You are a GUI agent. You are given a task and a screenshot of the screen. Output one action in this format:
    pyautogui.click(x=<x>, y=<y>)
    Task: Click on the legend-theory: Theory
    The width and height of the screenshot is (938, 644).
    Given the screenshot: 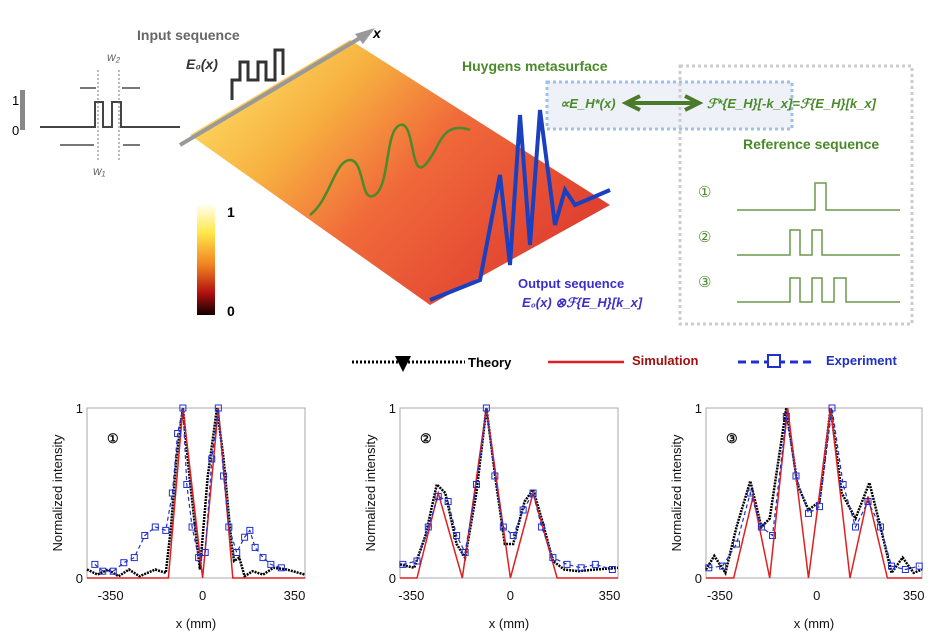 What is the action you would take?
    pyautogui.click(x=490, y=362)
    